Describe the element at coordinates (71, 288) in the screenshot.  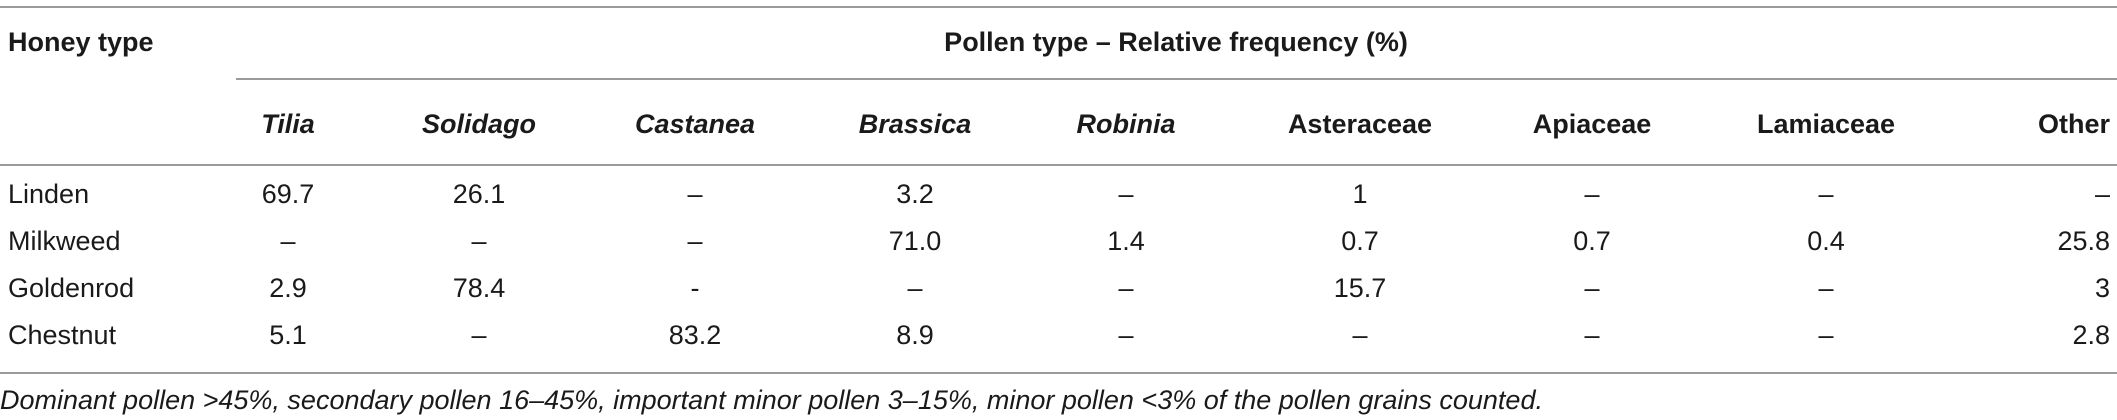
I see `row-label-goldenrod: Goldenrod` at that location.